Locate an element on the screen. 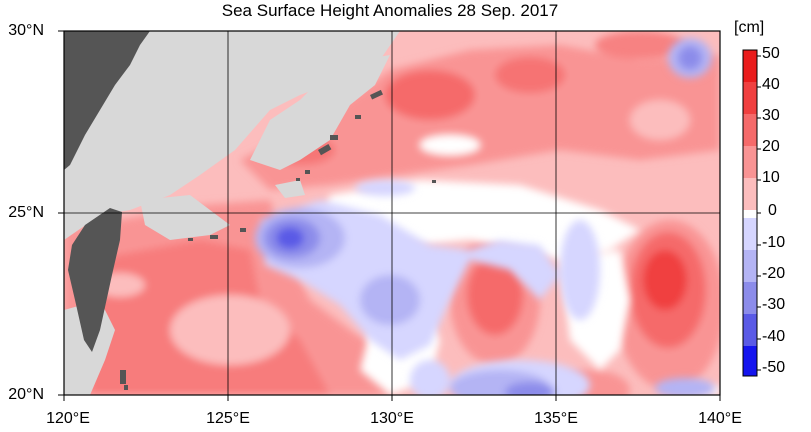 This screenshot has width=811, height=432. colorbar-label: -20 is located at coordinates (774, 273).